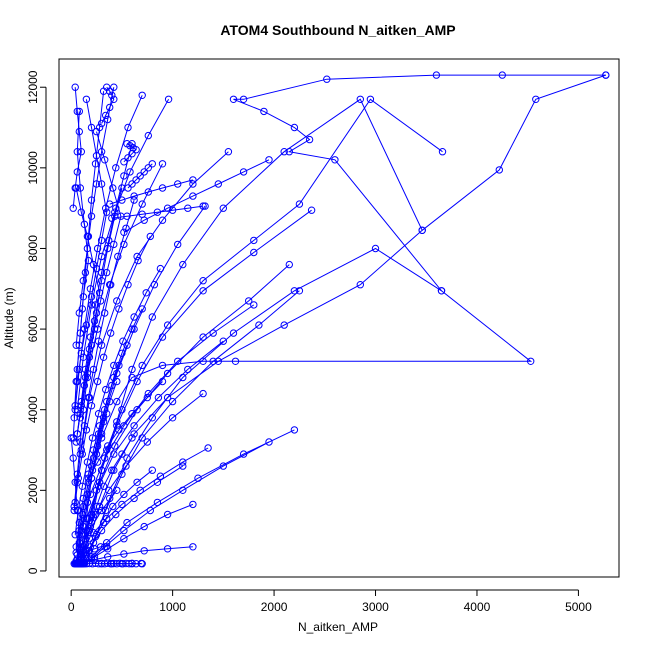  Describe the element at coordinates (33, 87) in the screenshot. I see `y-tick-label: 12000` at that location.